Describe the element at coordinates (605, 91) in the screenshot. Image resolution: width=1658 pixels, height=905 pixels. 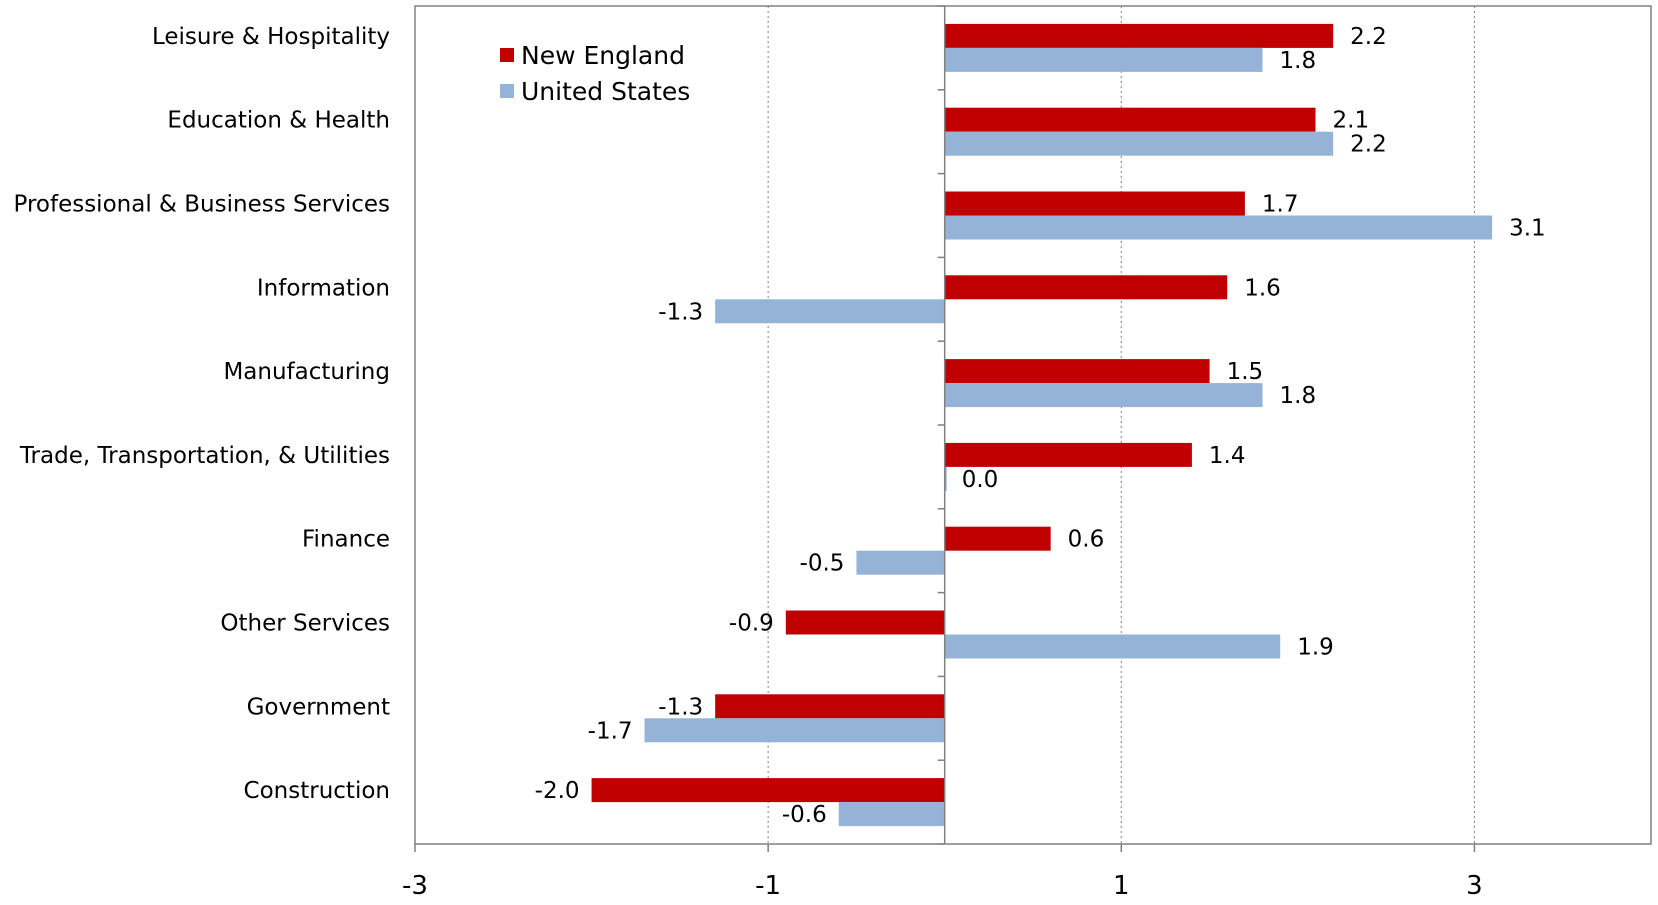
I see `legend-label-united-states: United States` at that location.